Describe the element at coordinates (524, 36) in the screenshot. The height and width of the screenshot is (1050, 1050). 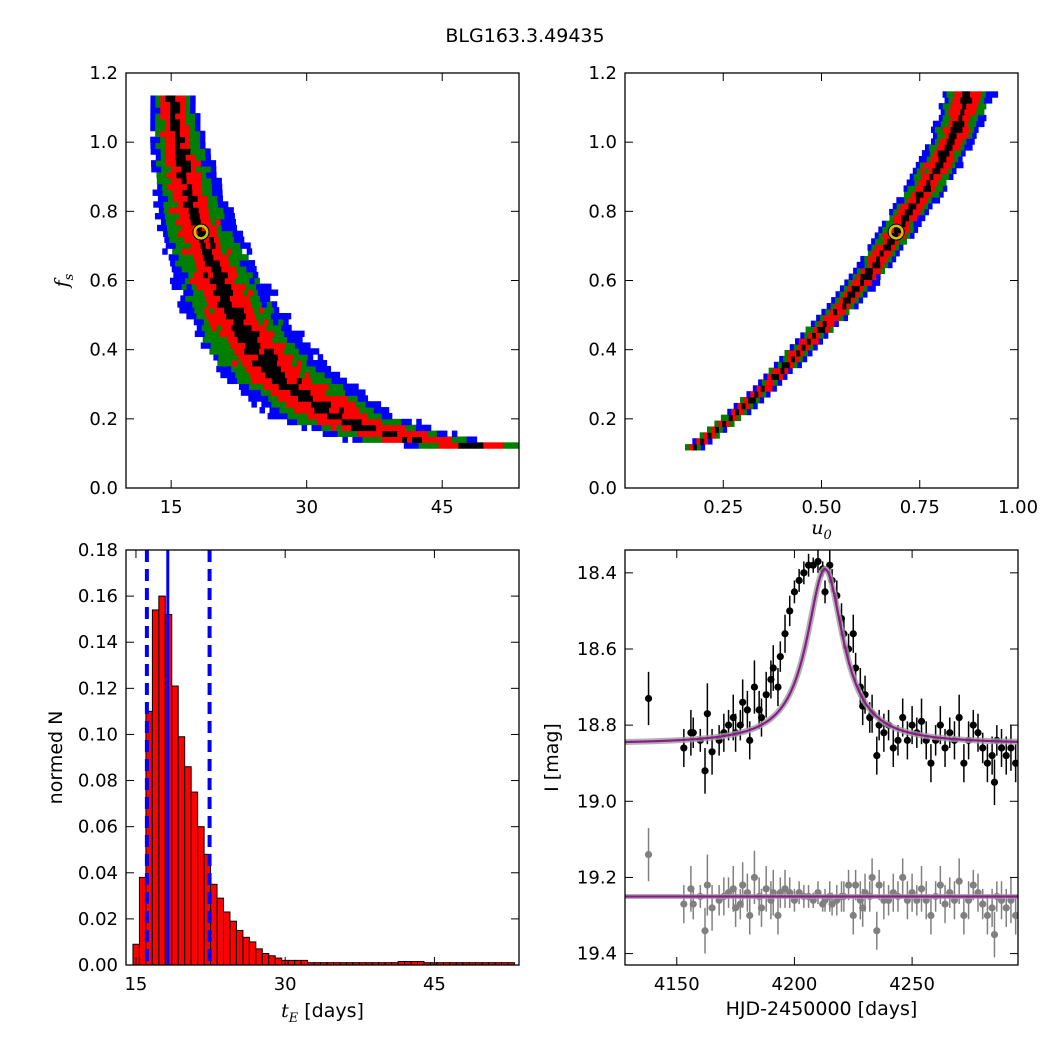
I see `figure-title: BLG163.3.49435` at that location.